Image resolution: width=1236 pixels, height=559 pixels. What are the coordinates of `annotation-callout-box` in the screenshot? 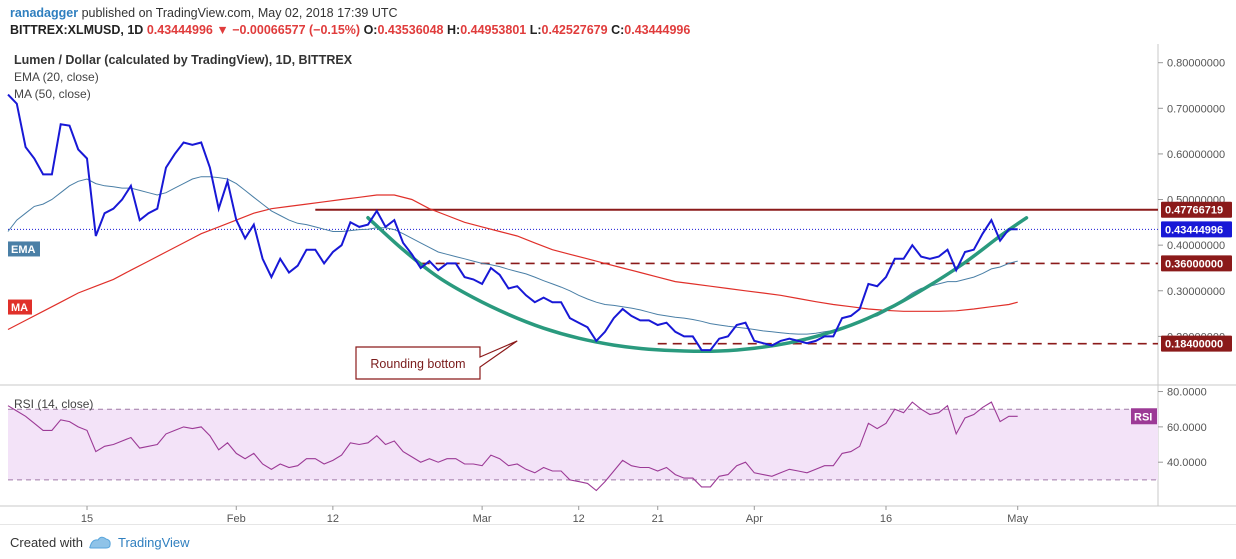 It's located at (436, 360).